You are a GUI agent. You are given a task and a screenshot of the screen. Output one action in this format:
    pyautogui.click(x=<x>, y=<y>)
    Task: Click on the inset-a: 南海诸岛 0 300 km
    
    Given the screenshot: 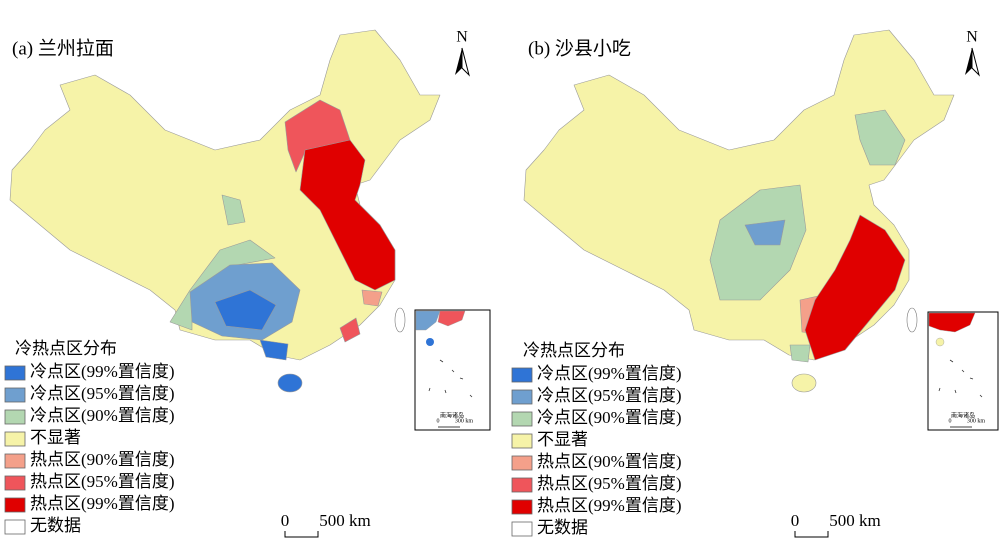 What is the action you would take?
    pyautogui.click(x=452, y=370)
    